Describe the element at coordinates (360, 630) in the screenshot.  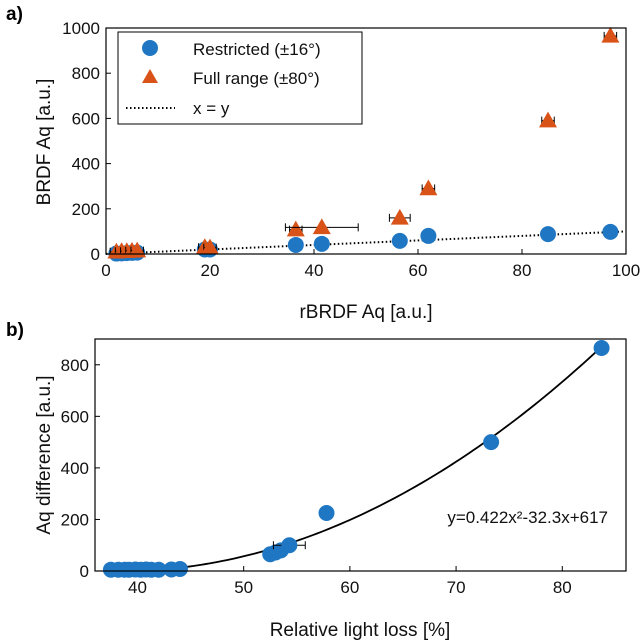
I see `plot-b-xlabel: Relative light loss [%]` at that location.